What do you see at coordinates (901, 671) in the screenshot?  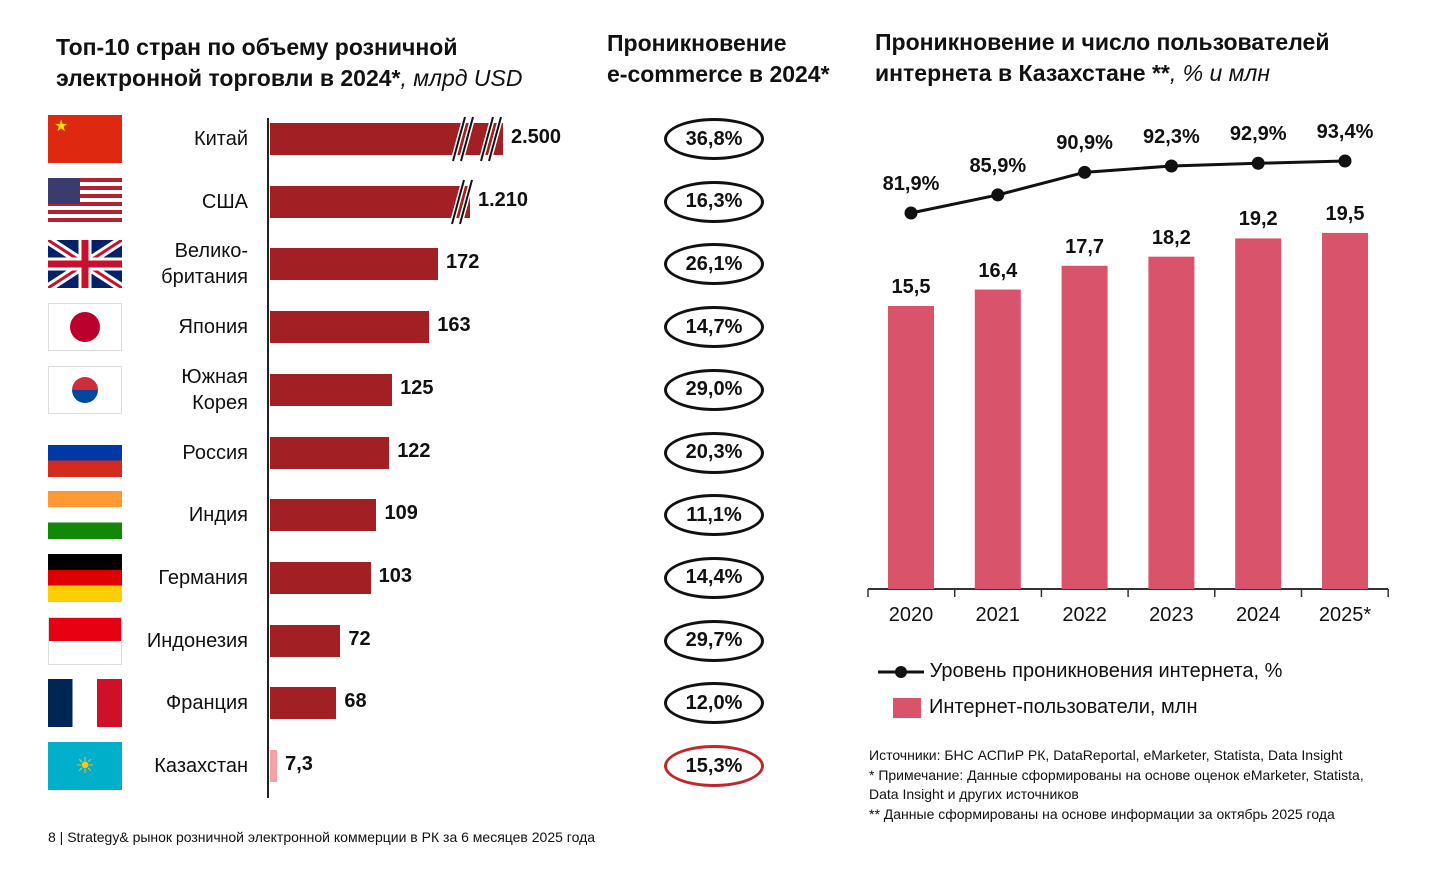 I see `legend-line-icon` at bounding box center [901, 671].